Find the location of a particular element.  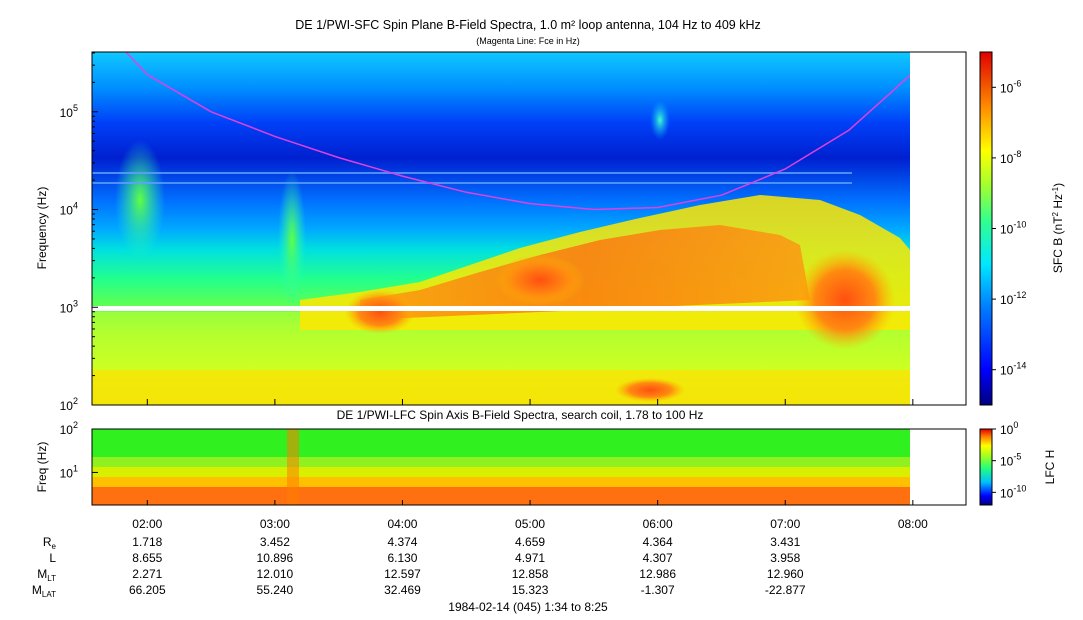

sfc-lowest-band is located at coordinates (501, 387).